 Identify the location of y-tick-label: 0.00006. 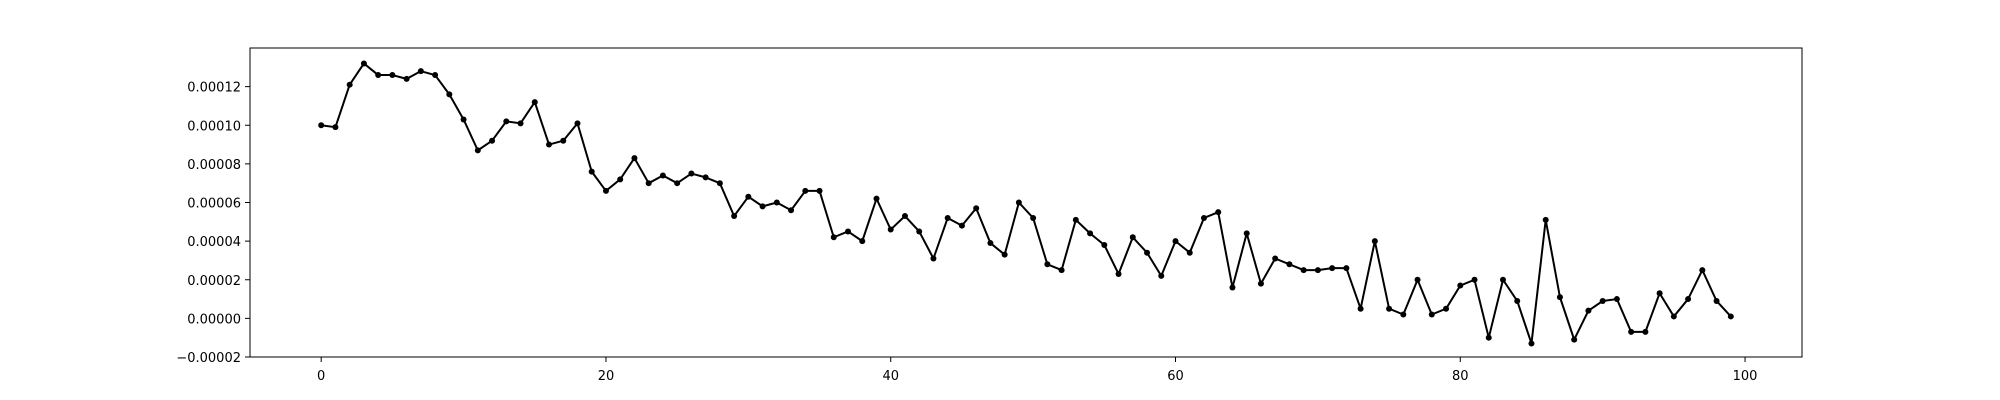
(214, 204).